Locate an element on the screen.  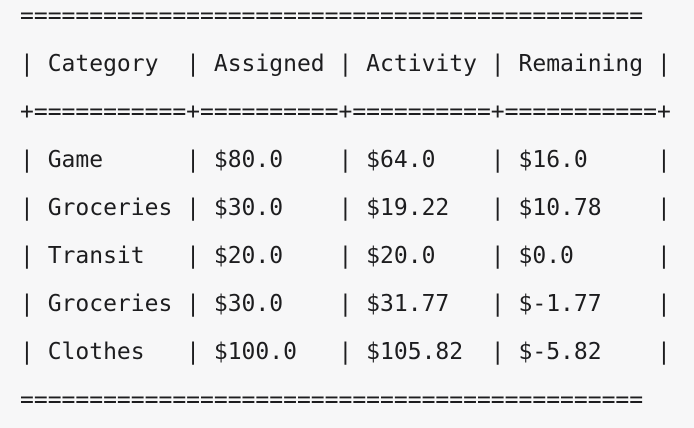
table-row: | Transit | $20.0 | $20.0 | $0.0 | is located at coordinates (345, 256).